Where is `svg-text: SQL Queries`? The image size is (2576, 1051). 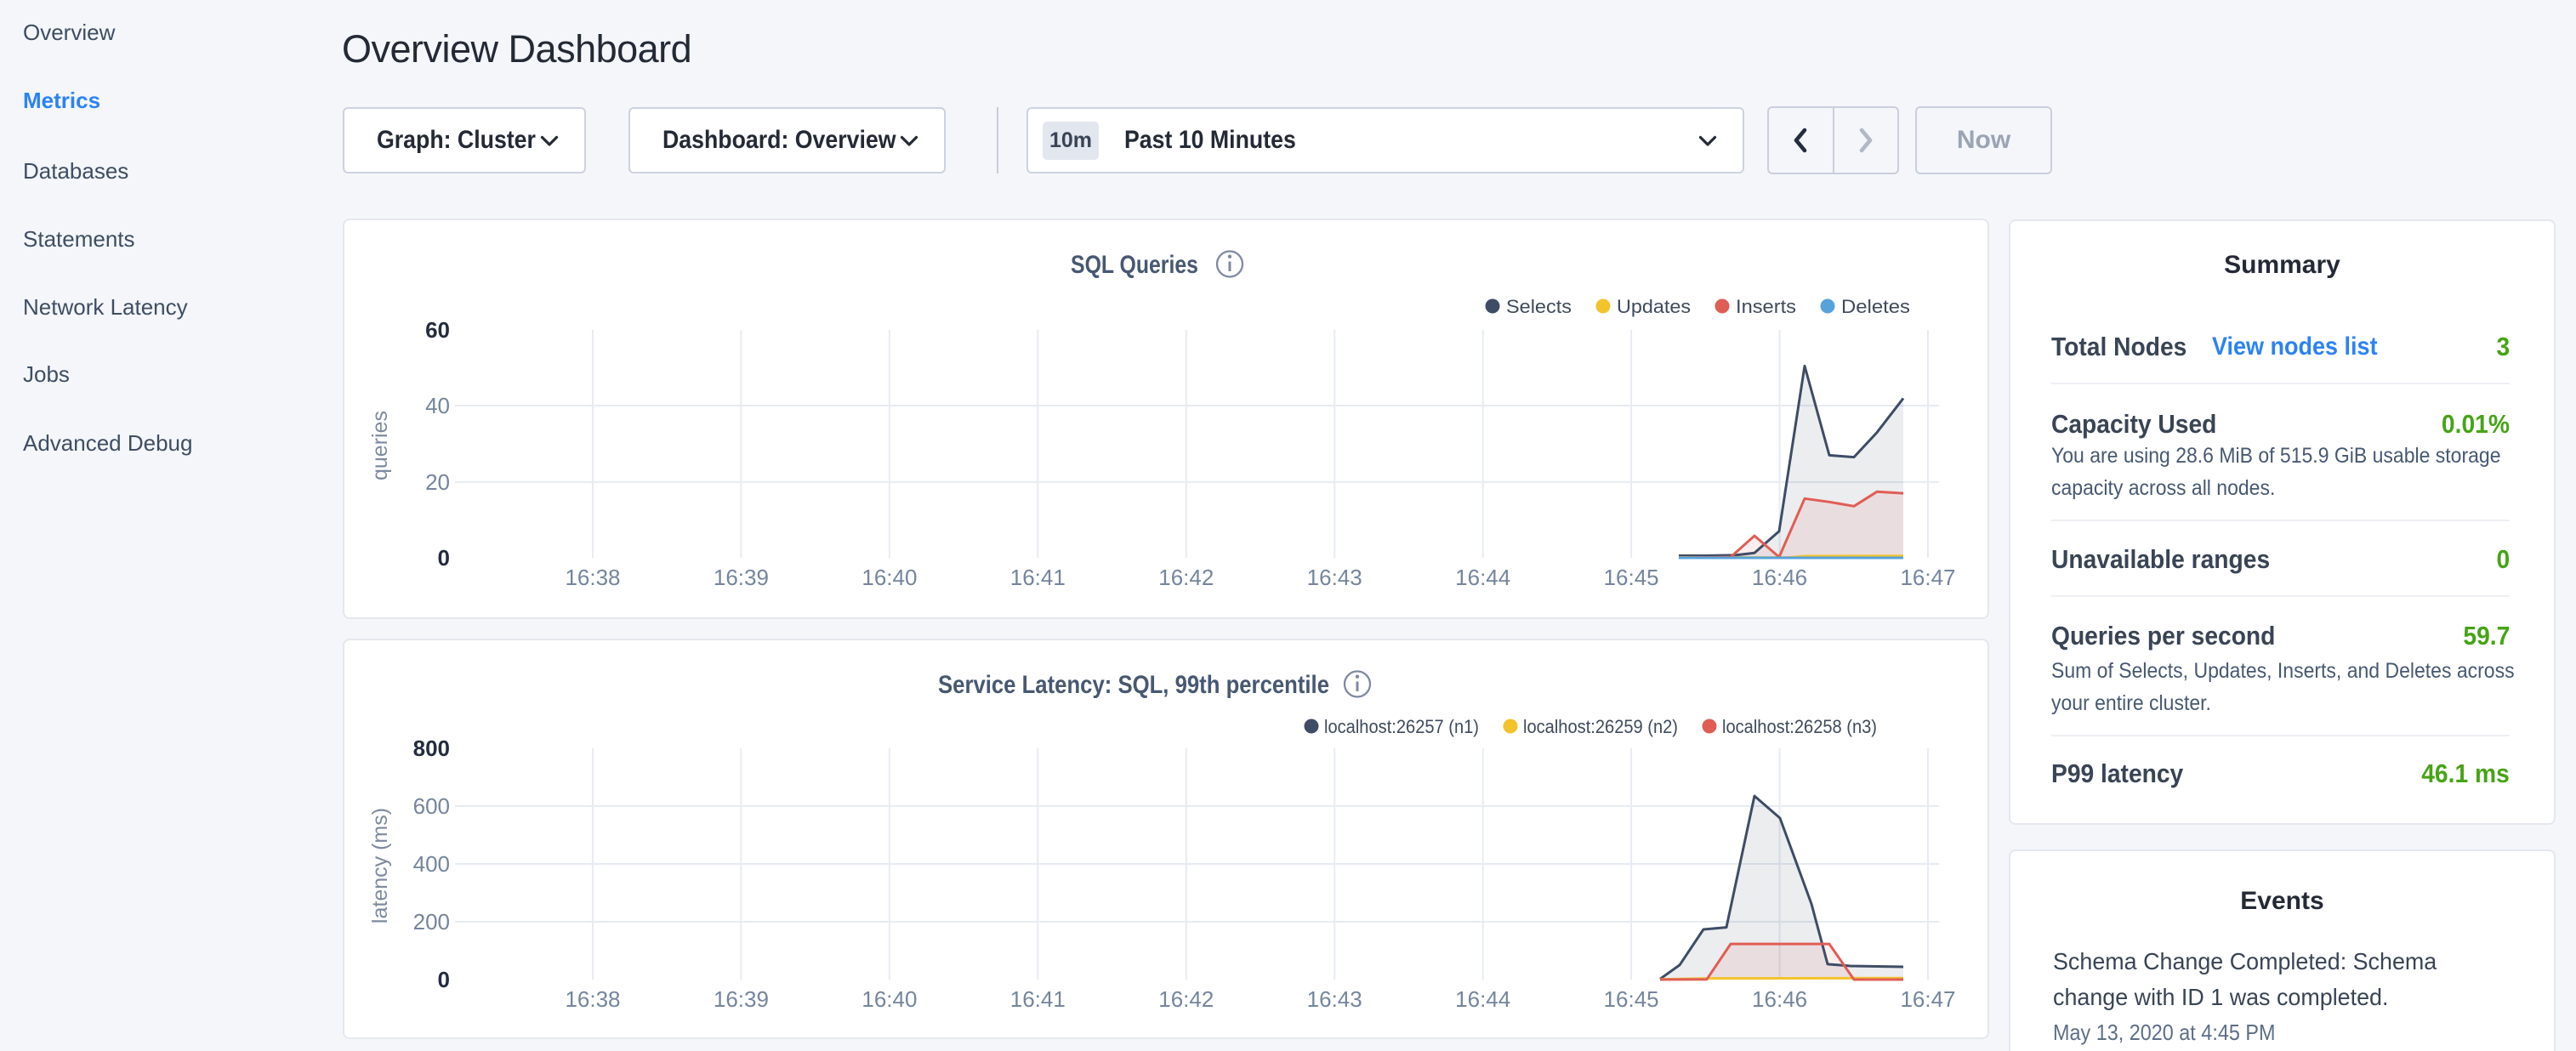
svg-text: SQL Queries is located at coordinates (1134, 265).